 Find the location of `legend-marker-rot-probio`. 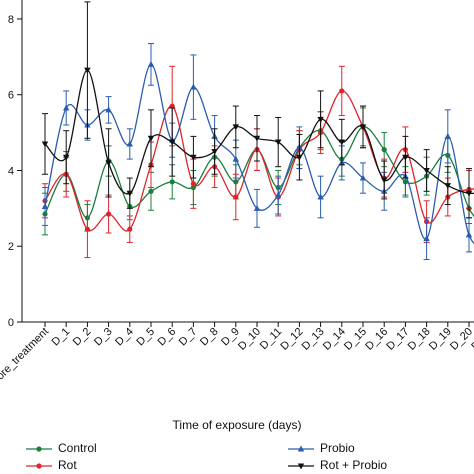

legend-marker-rot-probio is located at coordinates (301, 466).